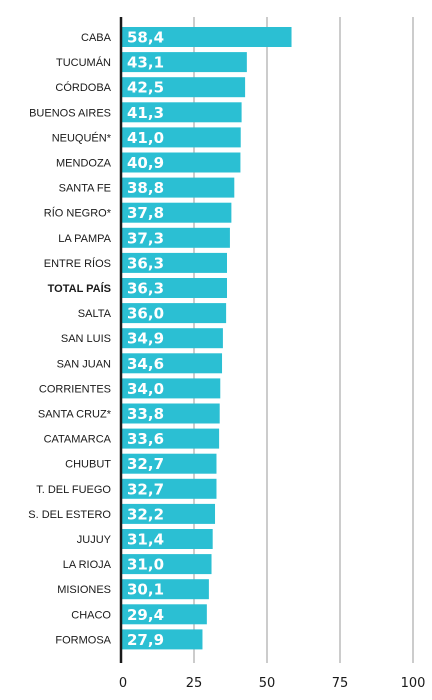  What do you see at coordinates (73, 490) in the screenshot?
I see `category-label: T. DEL FUEGO` at bounding box center [73, 490].